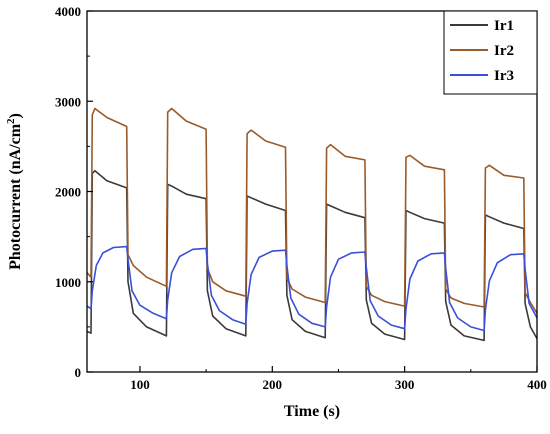 Image resolution: width=550 pixels, height=434 pixels. What do you see at coordinates (504, 51) in the screenshot?
I see `legend-label-ir2: Ir2` at bounding box center [504, 51].